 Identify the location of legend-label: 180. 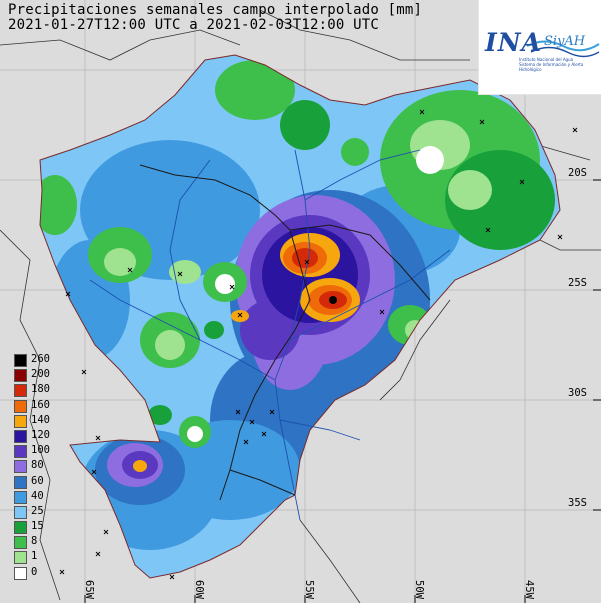
(40, 389).